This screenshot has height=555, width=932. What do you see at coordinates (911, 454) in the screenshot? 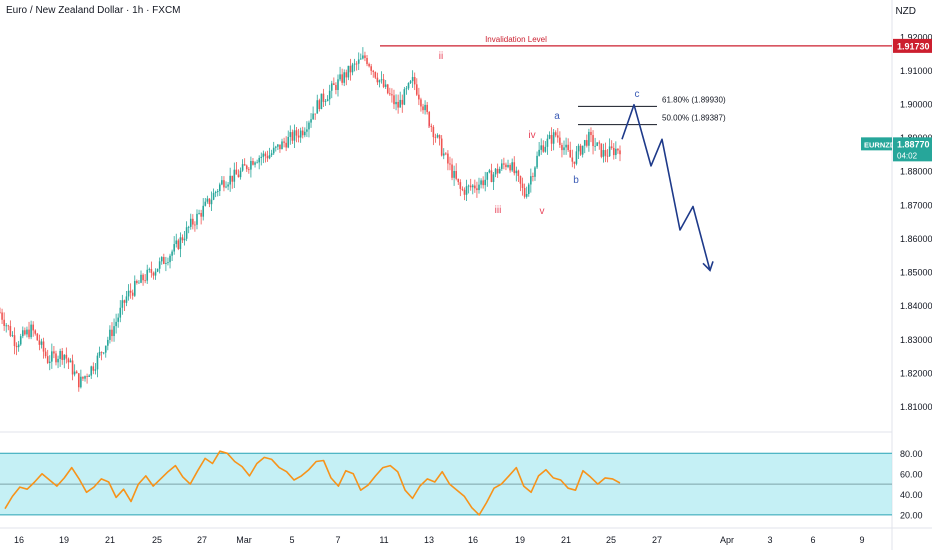
I see `rsi-tick-label: 80.00` at bounding box center [911, 454].